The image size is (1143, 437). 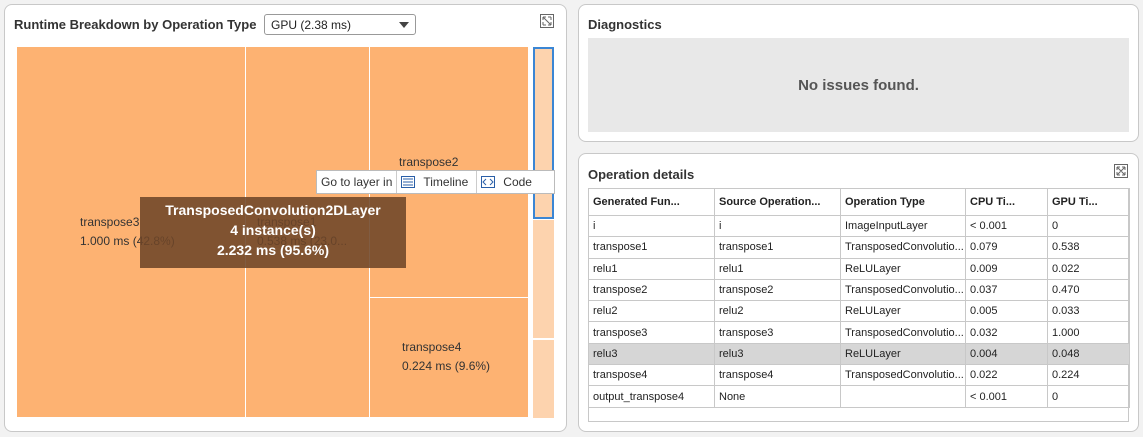 What do you see at coordinates (408, 182) in the screenshot?
I see `timeline-icon` at bounding box center [408, 182].